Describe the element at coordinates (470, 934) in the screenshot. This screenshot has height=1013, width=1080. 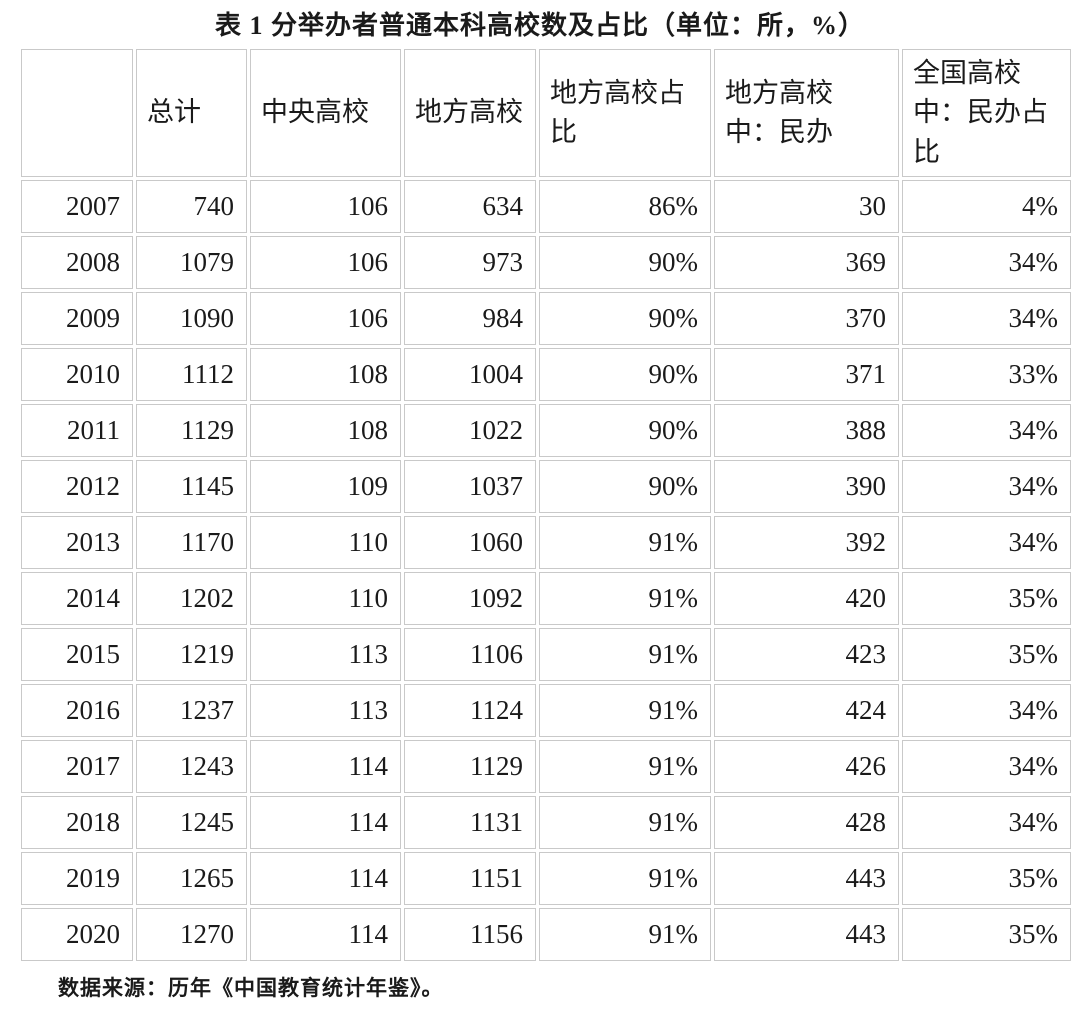
I see `local-cell: 1156` at that location.